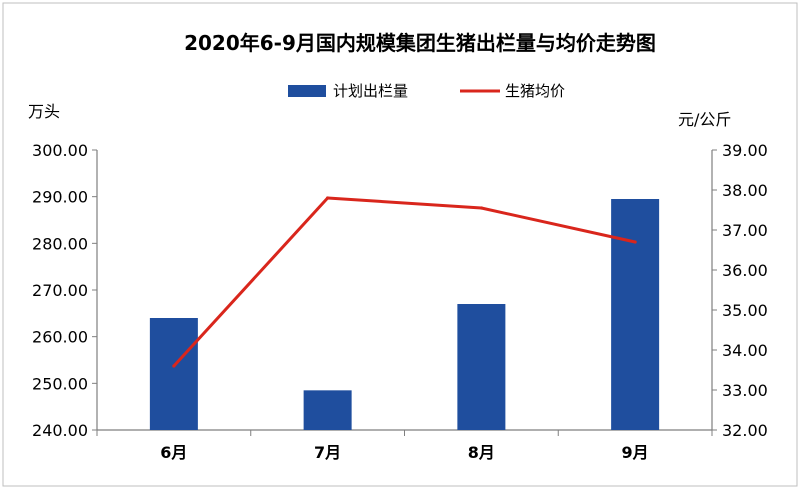 The image size is (800, 493). I want to click on legend-label-bar: 计划出栏量, so click(370, 91).